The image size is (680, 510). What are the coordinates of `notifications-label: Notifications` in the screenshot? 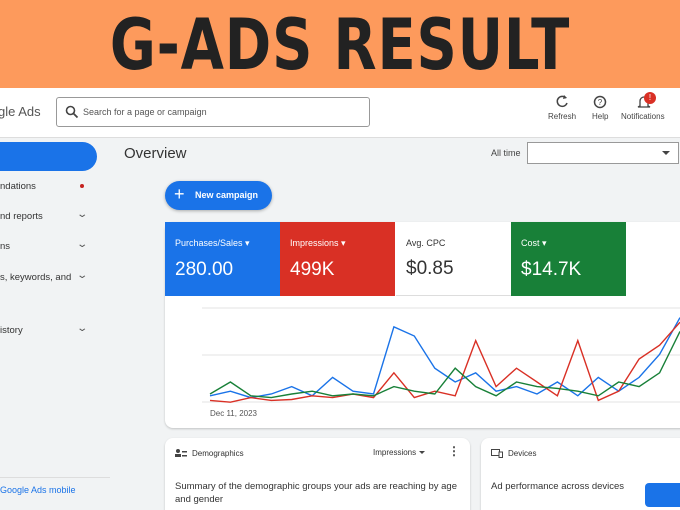 It's located at (643, 116).